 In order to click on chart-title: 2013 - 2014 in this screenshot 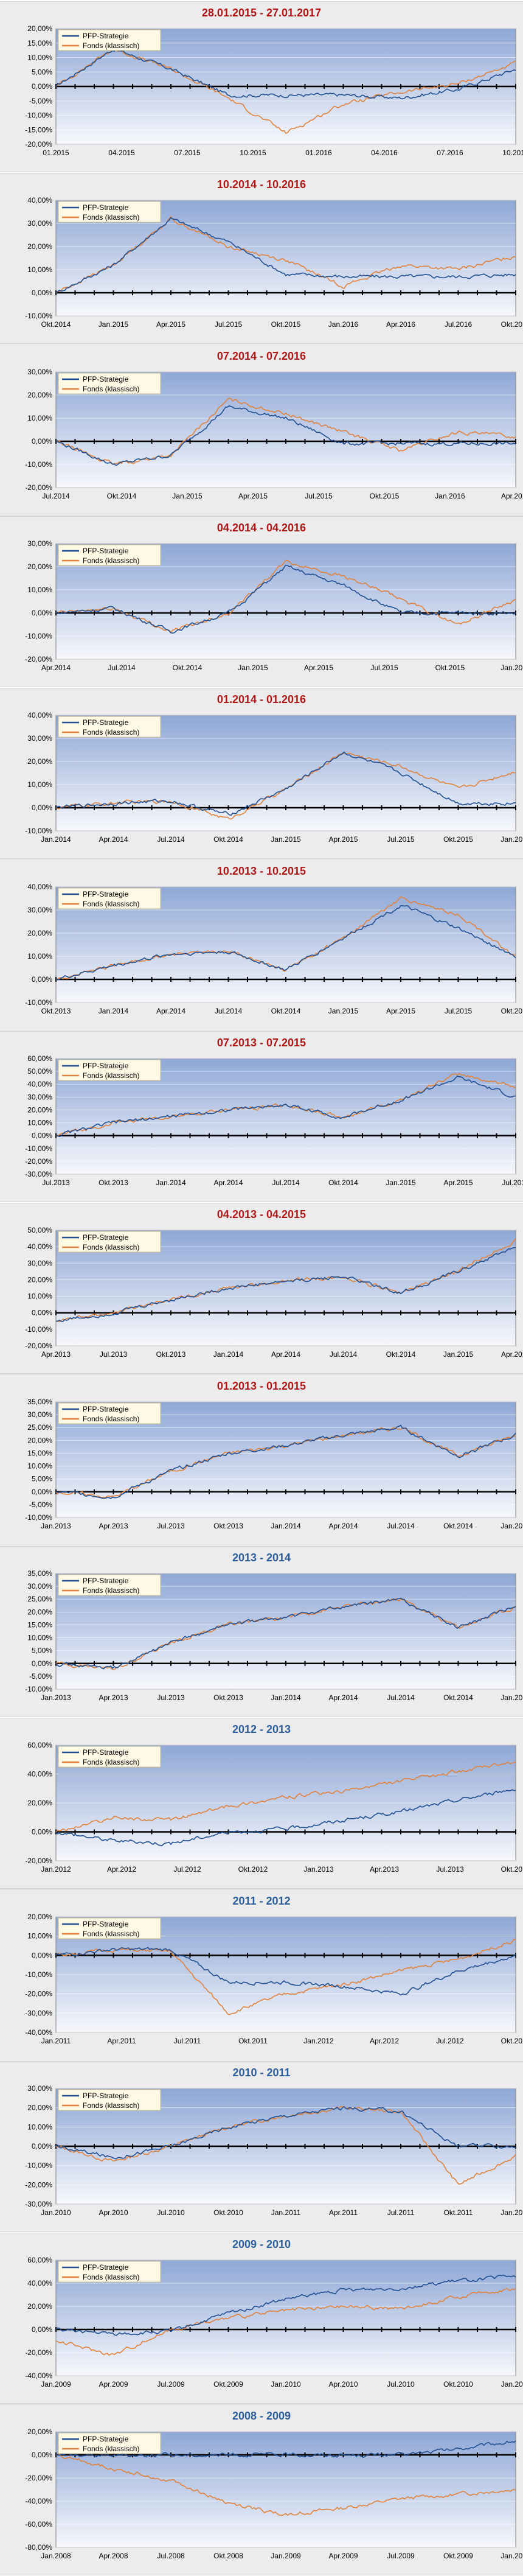, I will do `click(261, 1558)`.